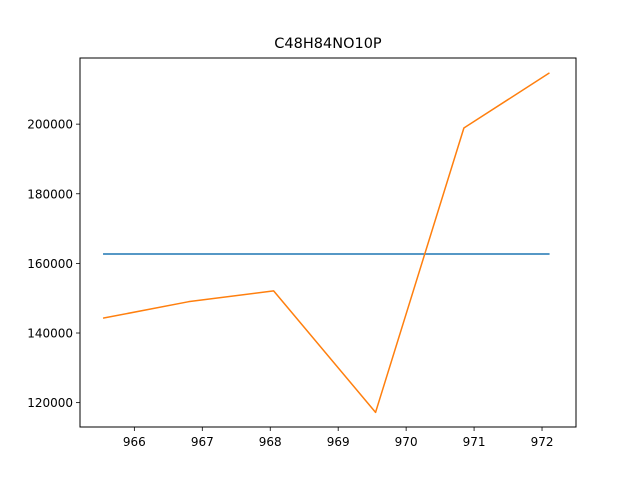 The image size is (640, 480). I want to click on x-tick-label: 969, so click(338, 442).